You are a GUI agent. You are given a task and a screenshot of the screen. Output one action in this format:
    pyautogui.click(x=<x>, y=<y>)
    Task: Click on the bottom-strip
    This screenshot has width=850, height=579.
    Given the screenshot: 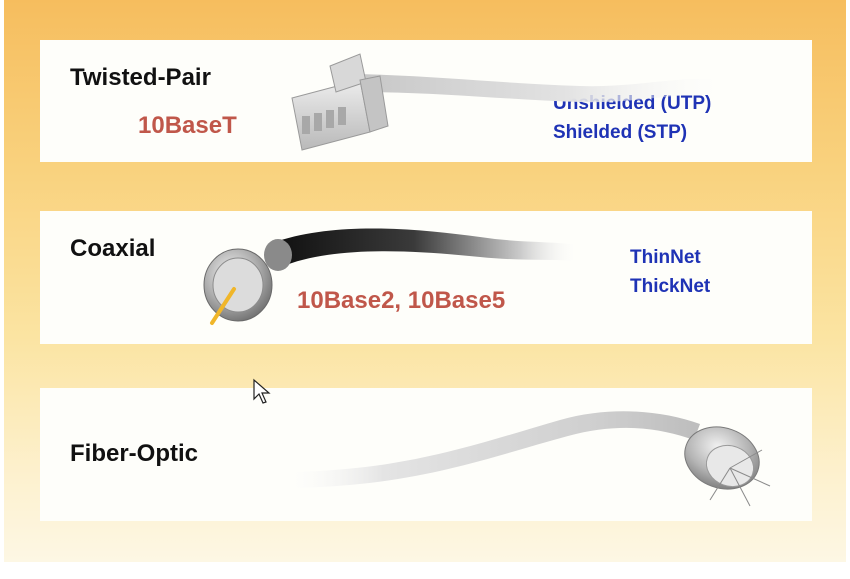 What is the action you would take?
    pyautogui.click(x=425, y=570)
    